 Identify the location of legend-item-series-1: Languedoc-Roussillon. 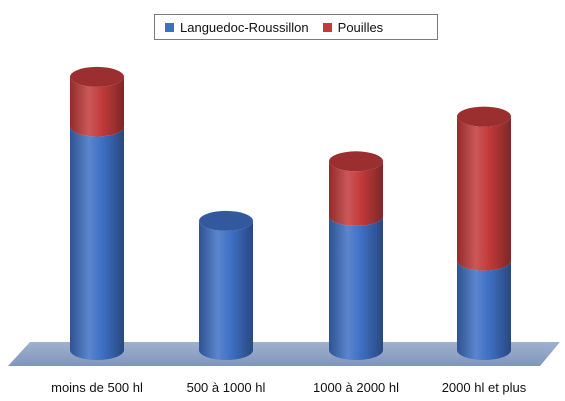
(237, 27).